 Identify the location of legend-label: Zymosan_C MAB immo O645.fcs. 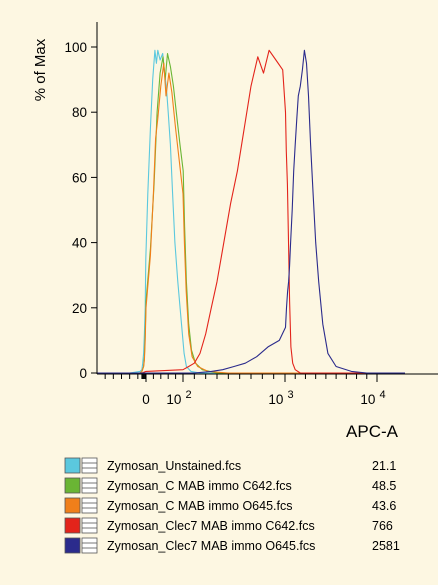
(199, 506).